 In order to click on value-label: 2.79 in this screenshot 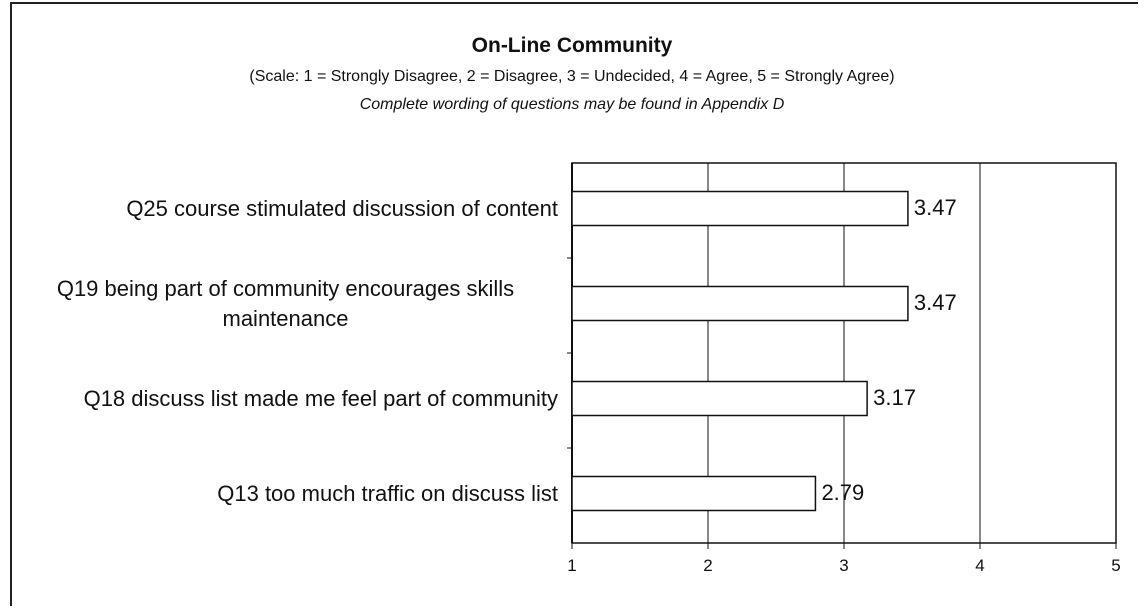, I will do `click(843, 492)`.